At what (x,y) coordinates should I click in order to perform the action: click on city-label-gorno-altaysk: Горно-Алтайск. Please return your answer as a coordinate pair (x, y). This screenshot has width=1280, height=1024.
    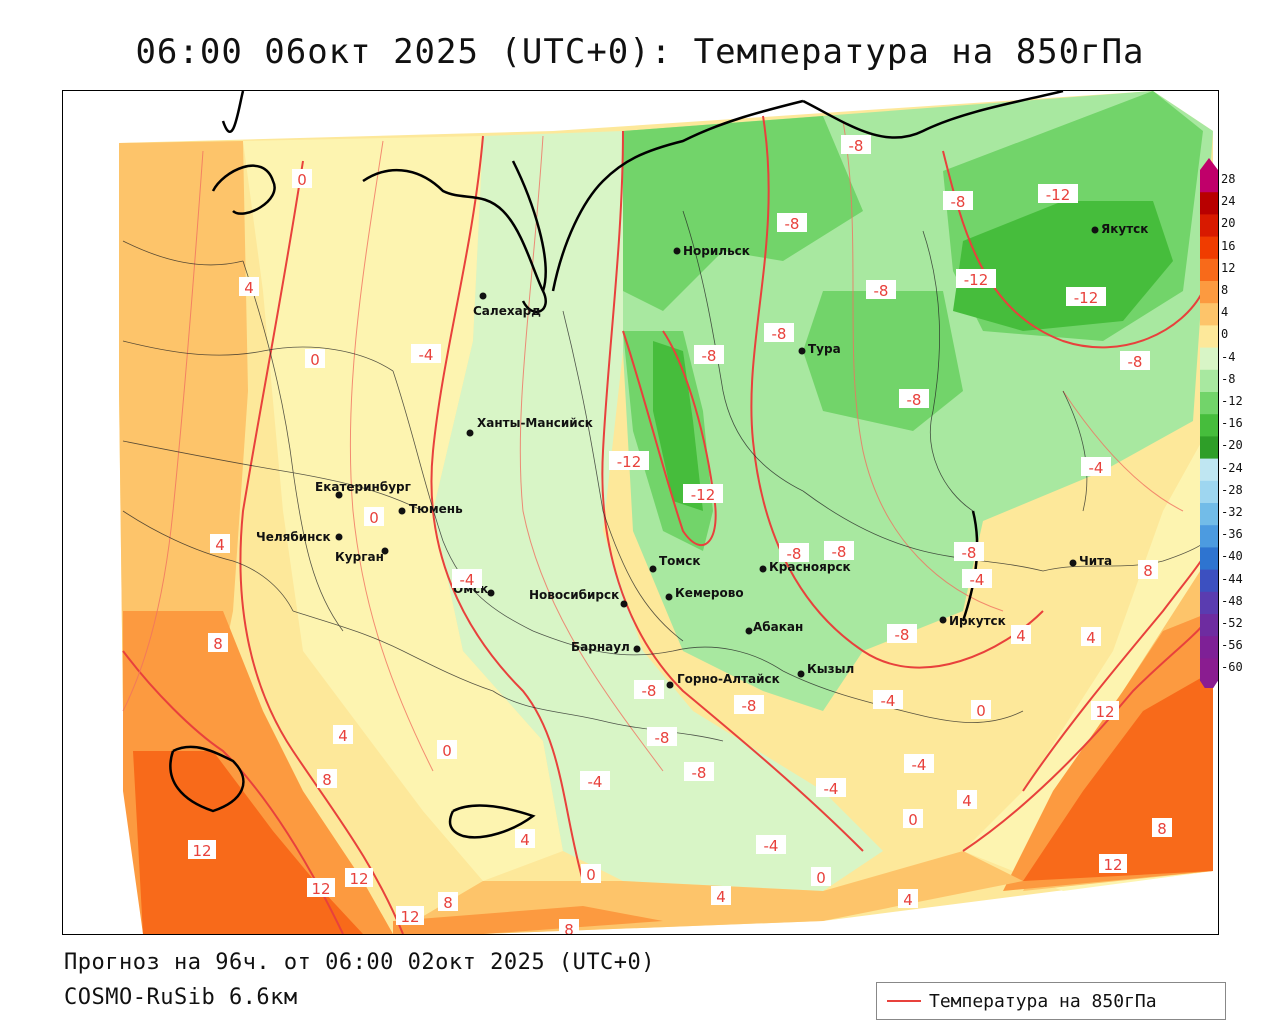
    Looking at the image, I should click on (728, 679).